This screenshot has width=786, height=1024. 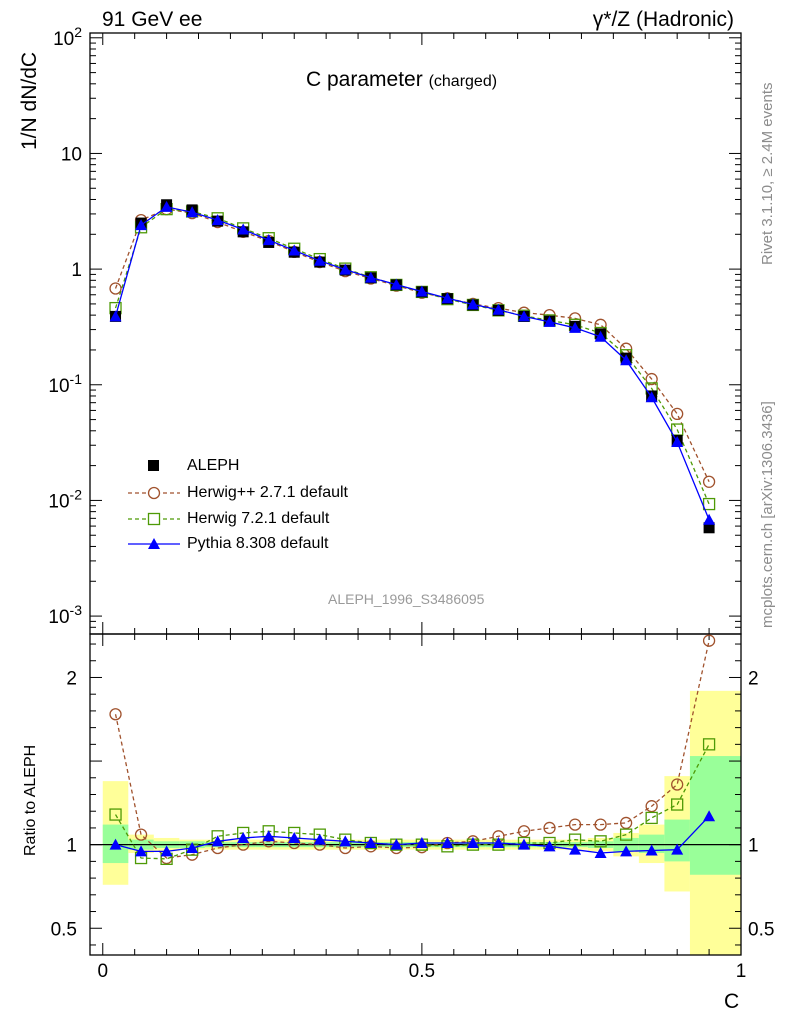 I want to click on legend-label-herwig7: Herwig 7.2.1 default, so click(x=258, y=518).